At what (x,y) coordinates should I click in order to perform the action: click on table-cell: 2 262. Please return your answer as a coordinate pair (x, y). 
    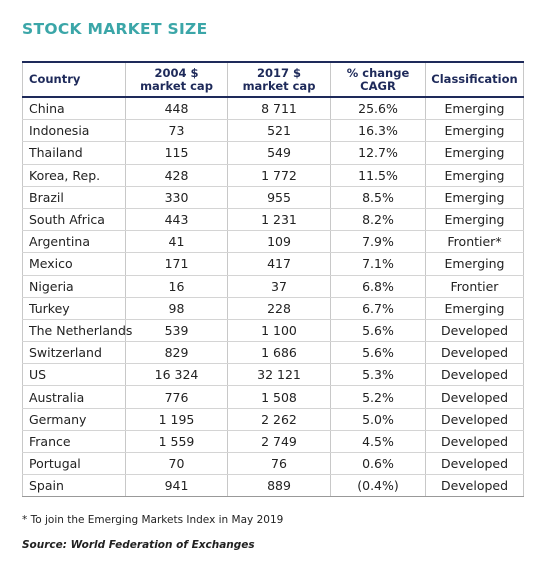
    Looking at the image, I should click on (279, 419).